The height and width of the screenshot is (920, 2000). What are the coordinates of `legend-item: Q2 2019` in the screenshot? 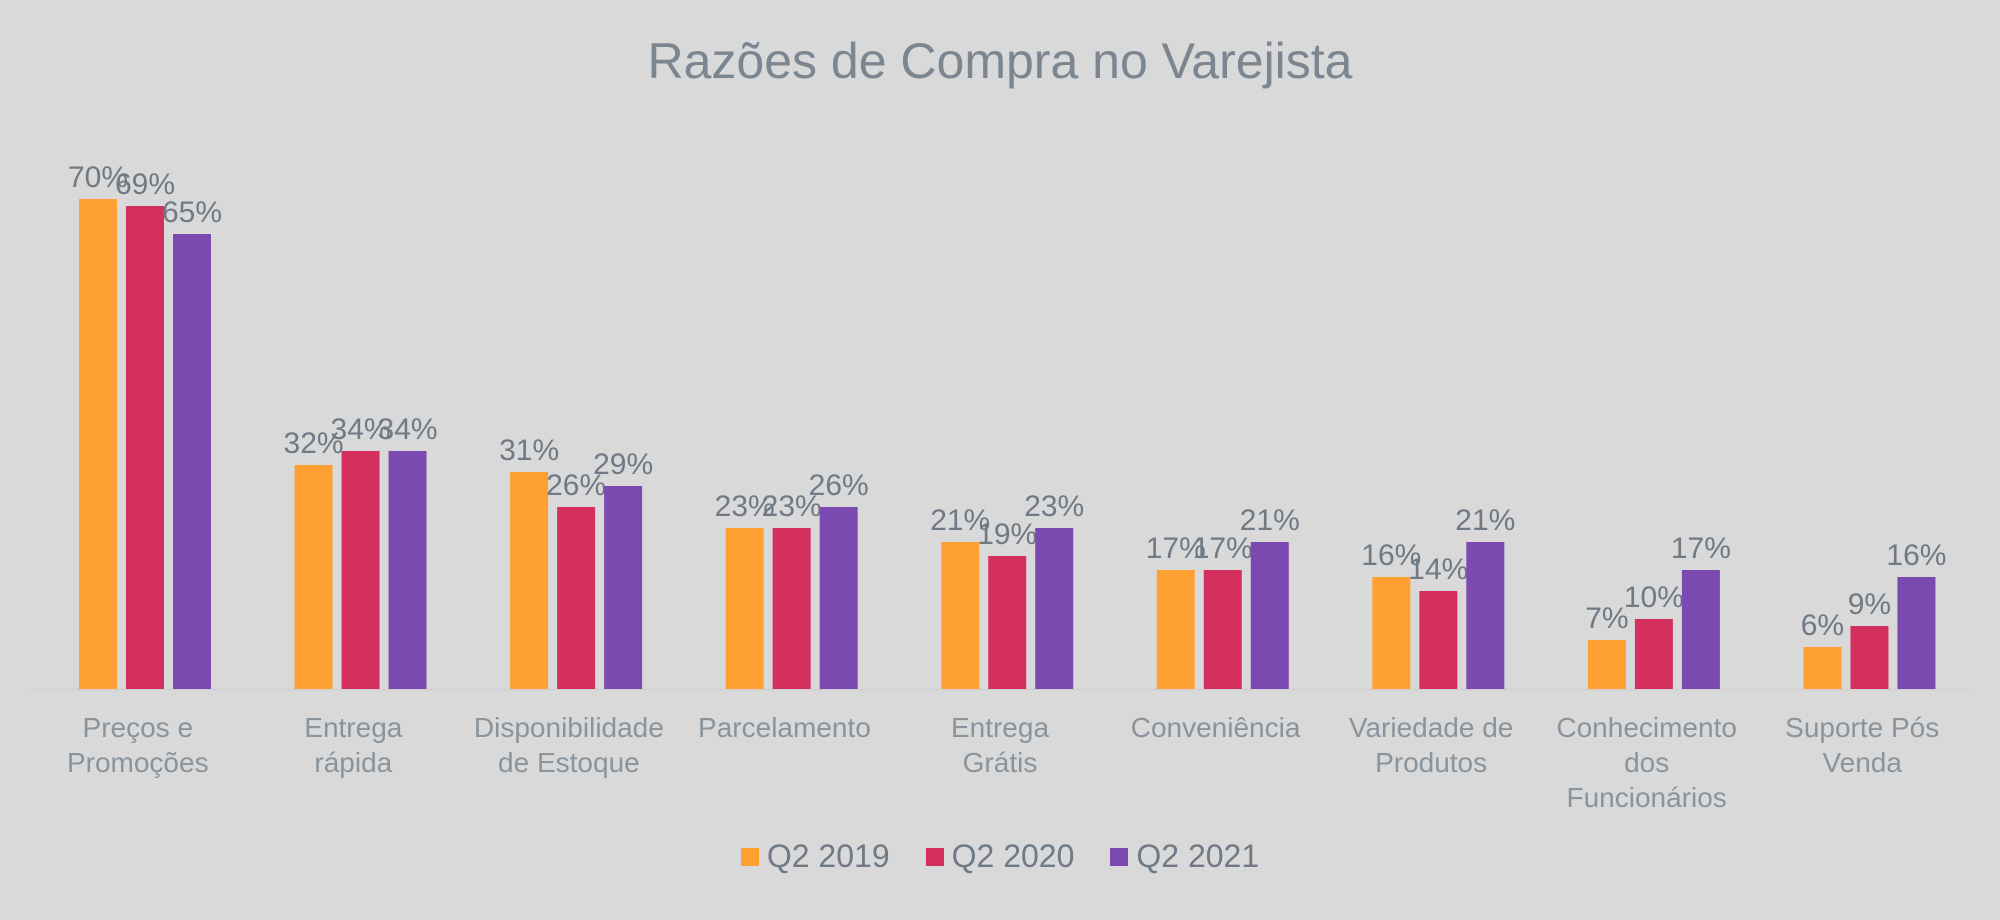 It's located at (815, 856).